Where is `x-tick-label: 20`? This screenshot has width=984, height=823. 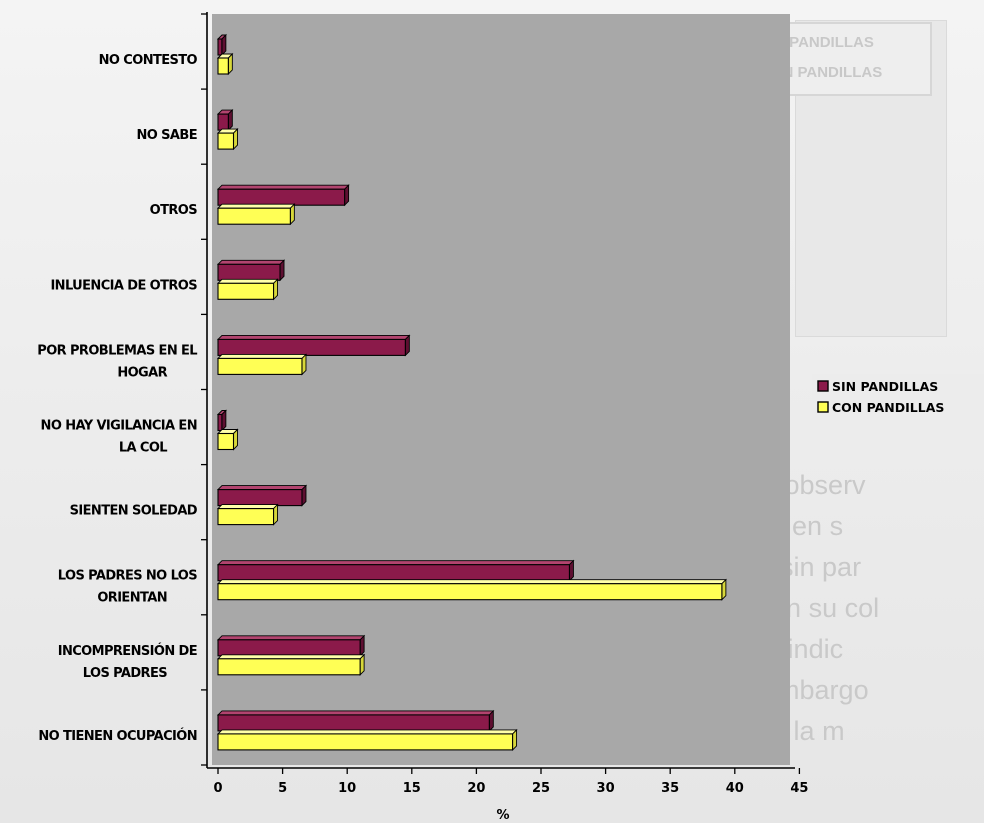
x-tick-label: 20 is located at coordinates (476, 788).